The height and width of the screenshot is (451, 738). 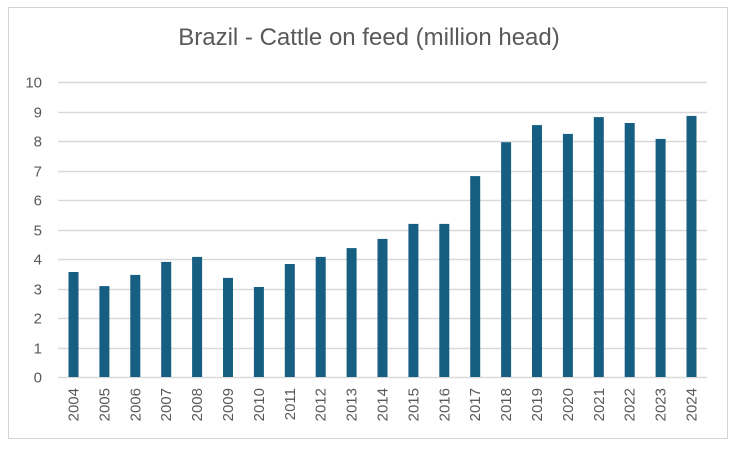 I want to click on x-tick-label: 2023, so click(x=661, y=404).